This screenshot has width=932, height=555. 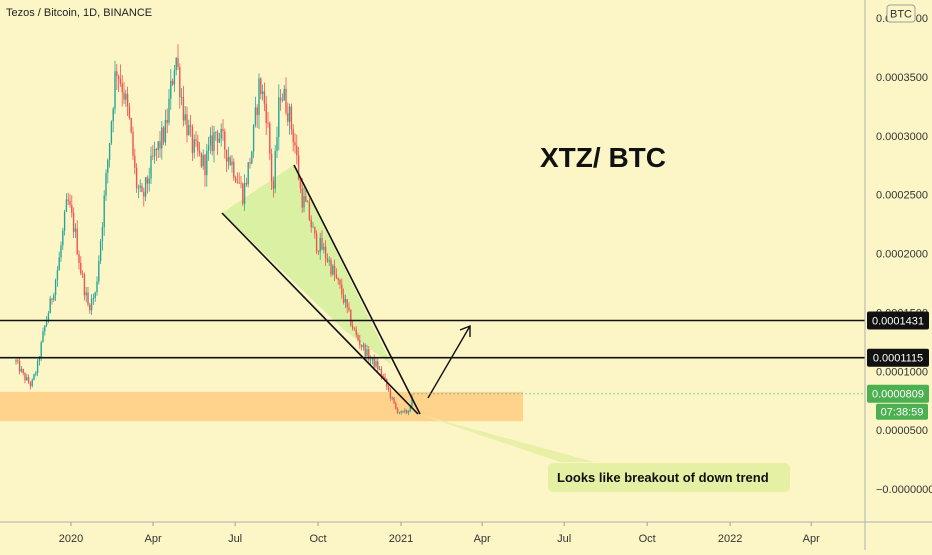 I want to click on x-tick-label: Apr, so click(x=482, y=539).